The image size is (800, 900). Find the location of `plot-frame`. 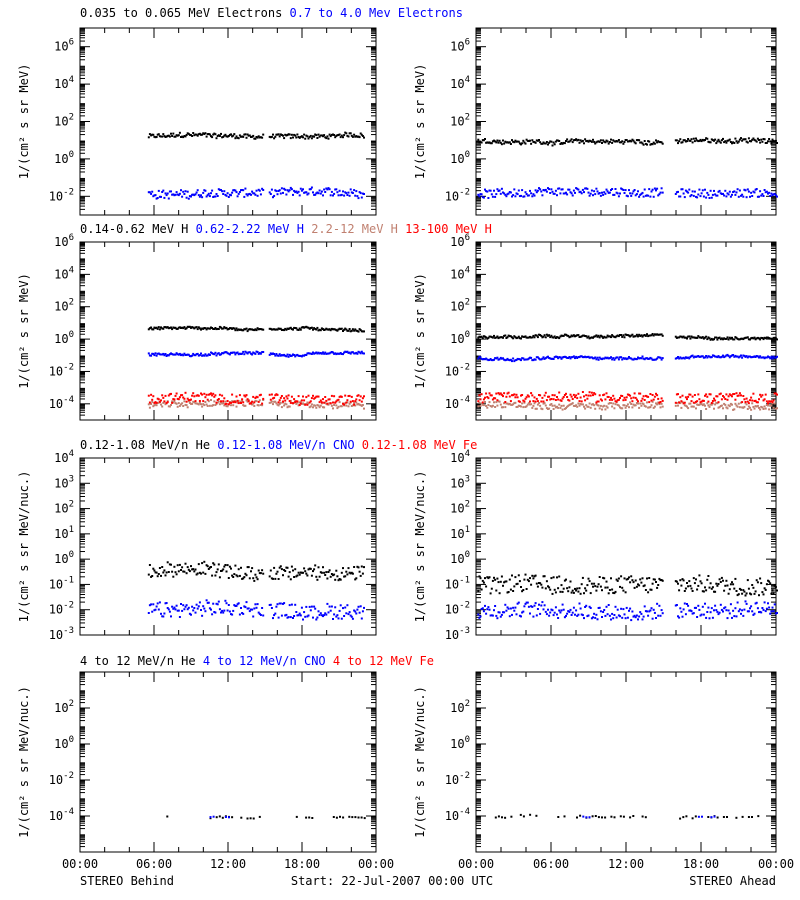

plot-frame is located at coordinates (626, 121).